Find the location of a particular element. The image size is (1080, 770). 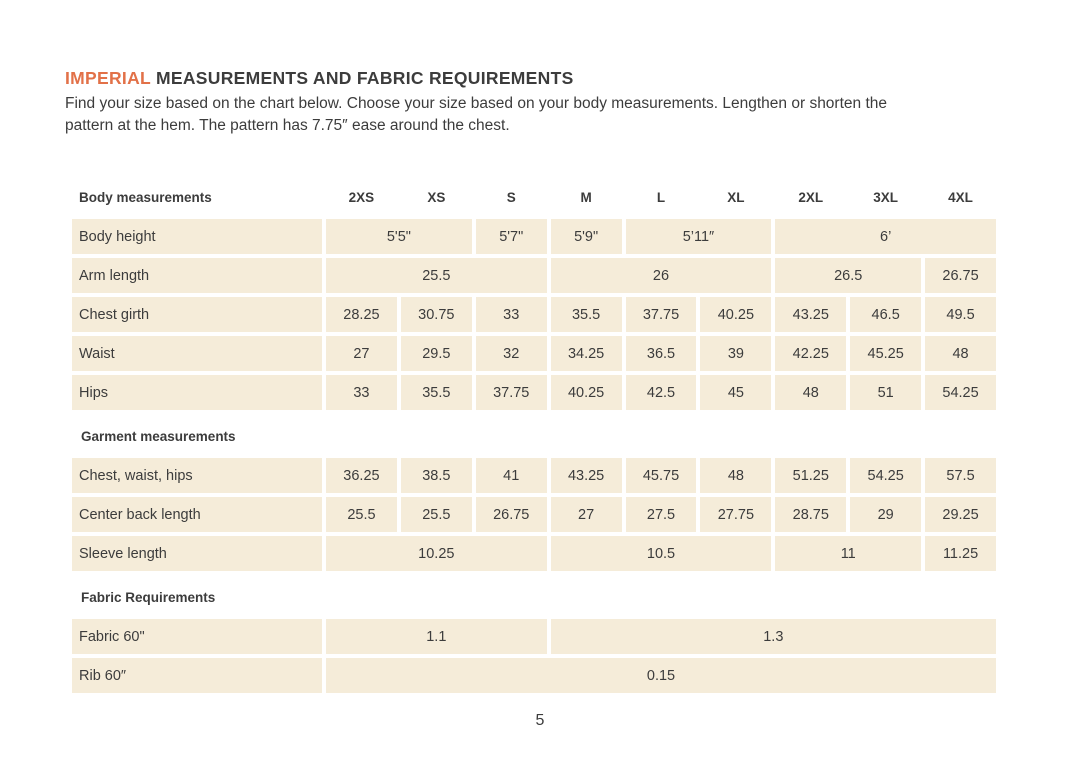

row-label: Center back length is located at coordinates (197, 514).